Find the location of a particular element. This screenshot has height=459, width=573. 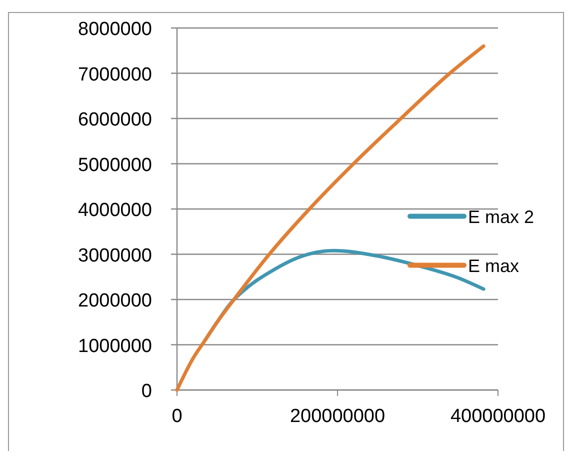

y-tick-label: 8000000 is located at coordinates (115, 29).